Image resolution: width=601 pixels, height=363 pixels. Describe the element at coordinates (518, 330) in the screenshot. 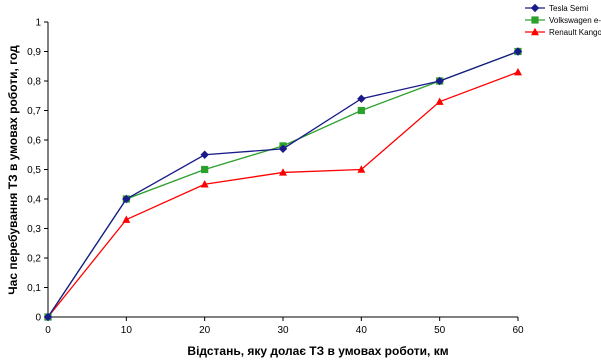

I see `x-tick-label: 60` at that location.